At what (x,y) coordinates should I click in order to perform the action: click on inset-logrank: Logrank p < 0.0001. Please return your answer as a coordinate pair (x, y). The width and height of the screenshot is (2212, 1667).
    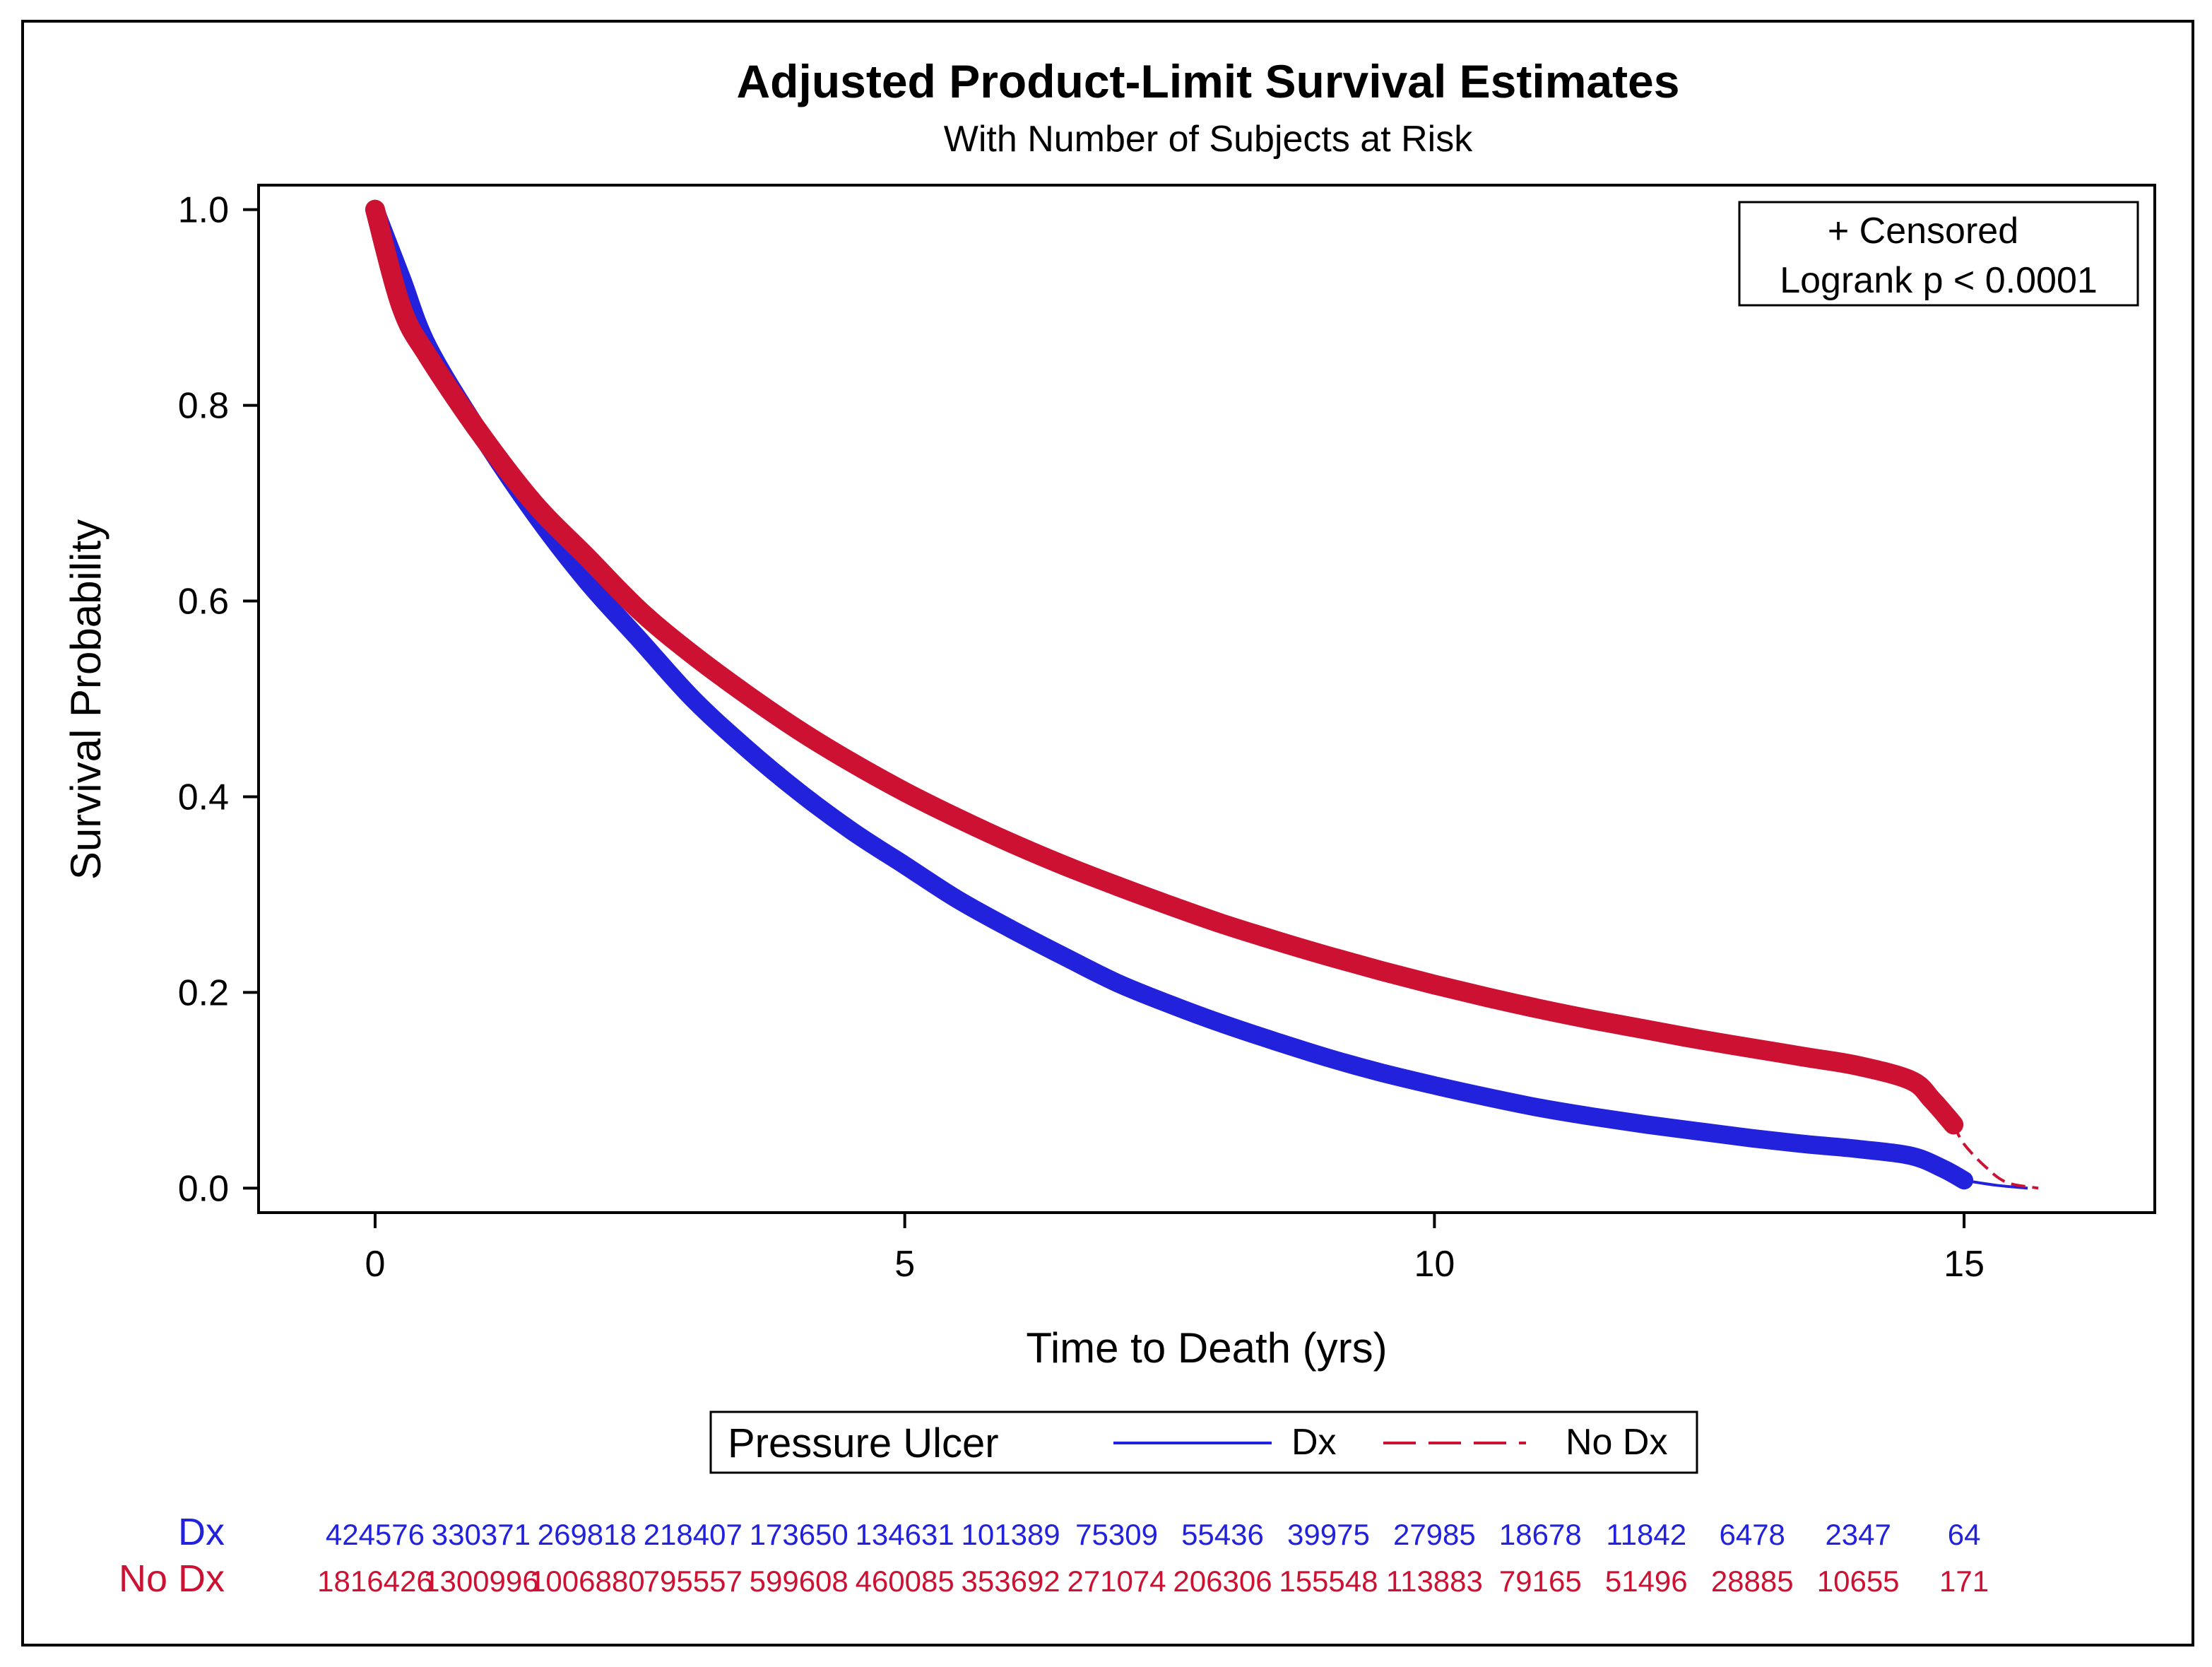
    Looking at the image, I should click on (1939, 280).